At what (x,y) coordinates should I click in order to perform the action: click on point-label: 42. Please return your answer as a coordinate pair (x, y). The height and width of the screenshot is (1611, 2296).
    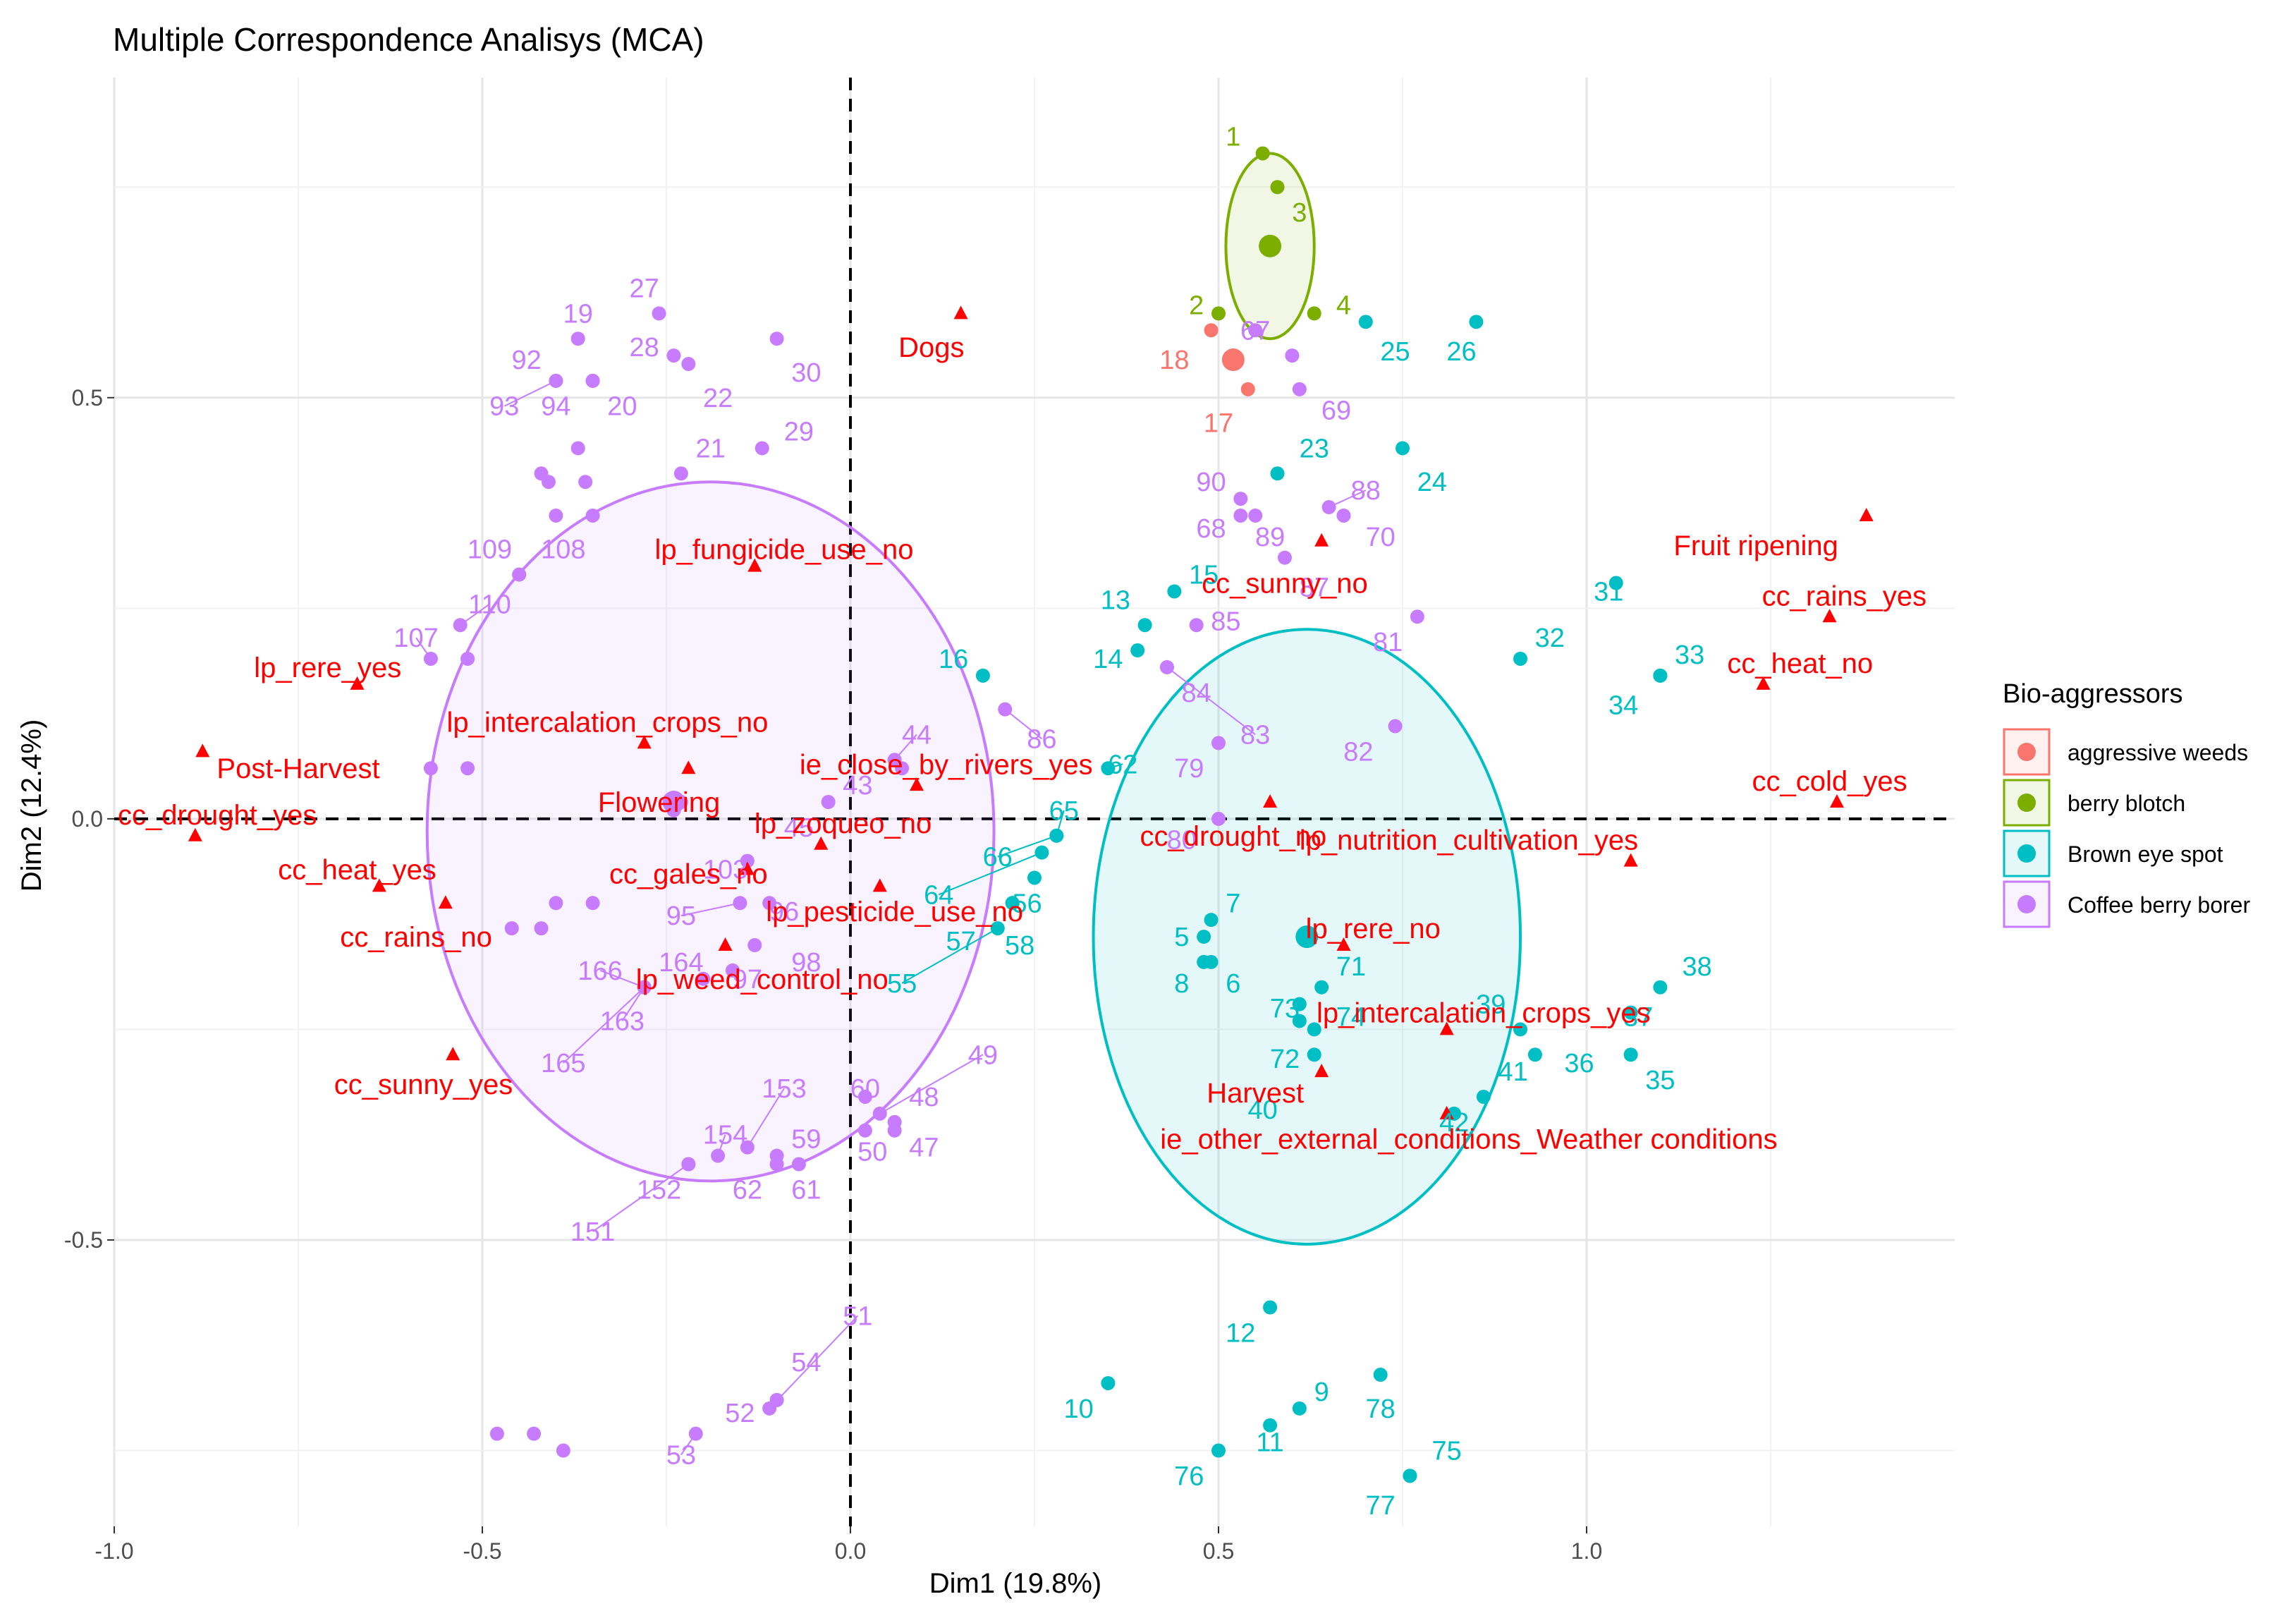
    Looking at the image, I should click on (1454, 1123).